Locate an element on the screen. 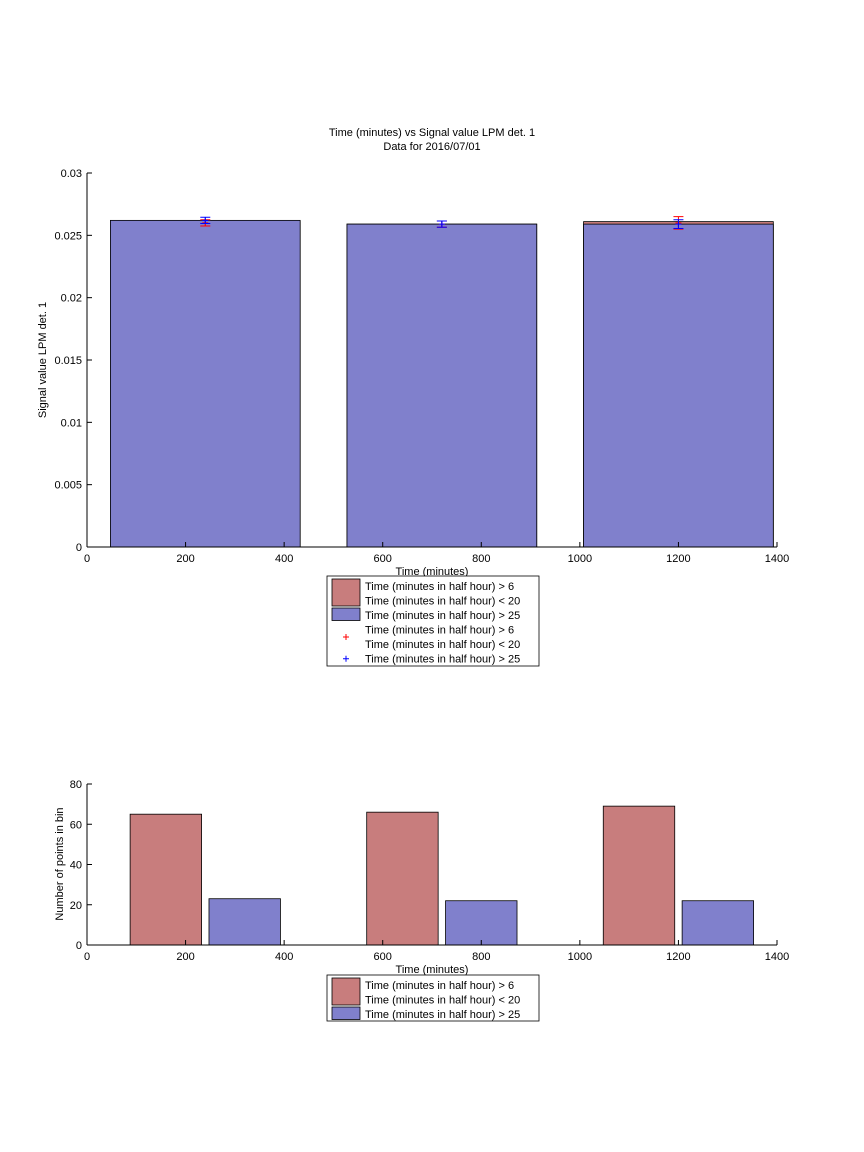  y-tick-label: 0.015 is located at coordinates (68, 361).